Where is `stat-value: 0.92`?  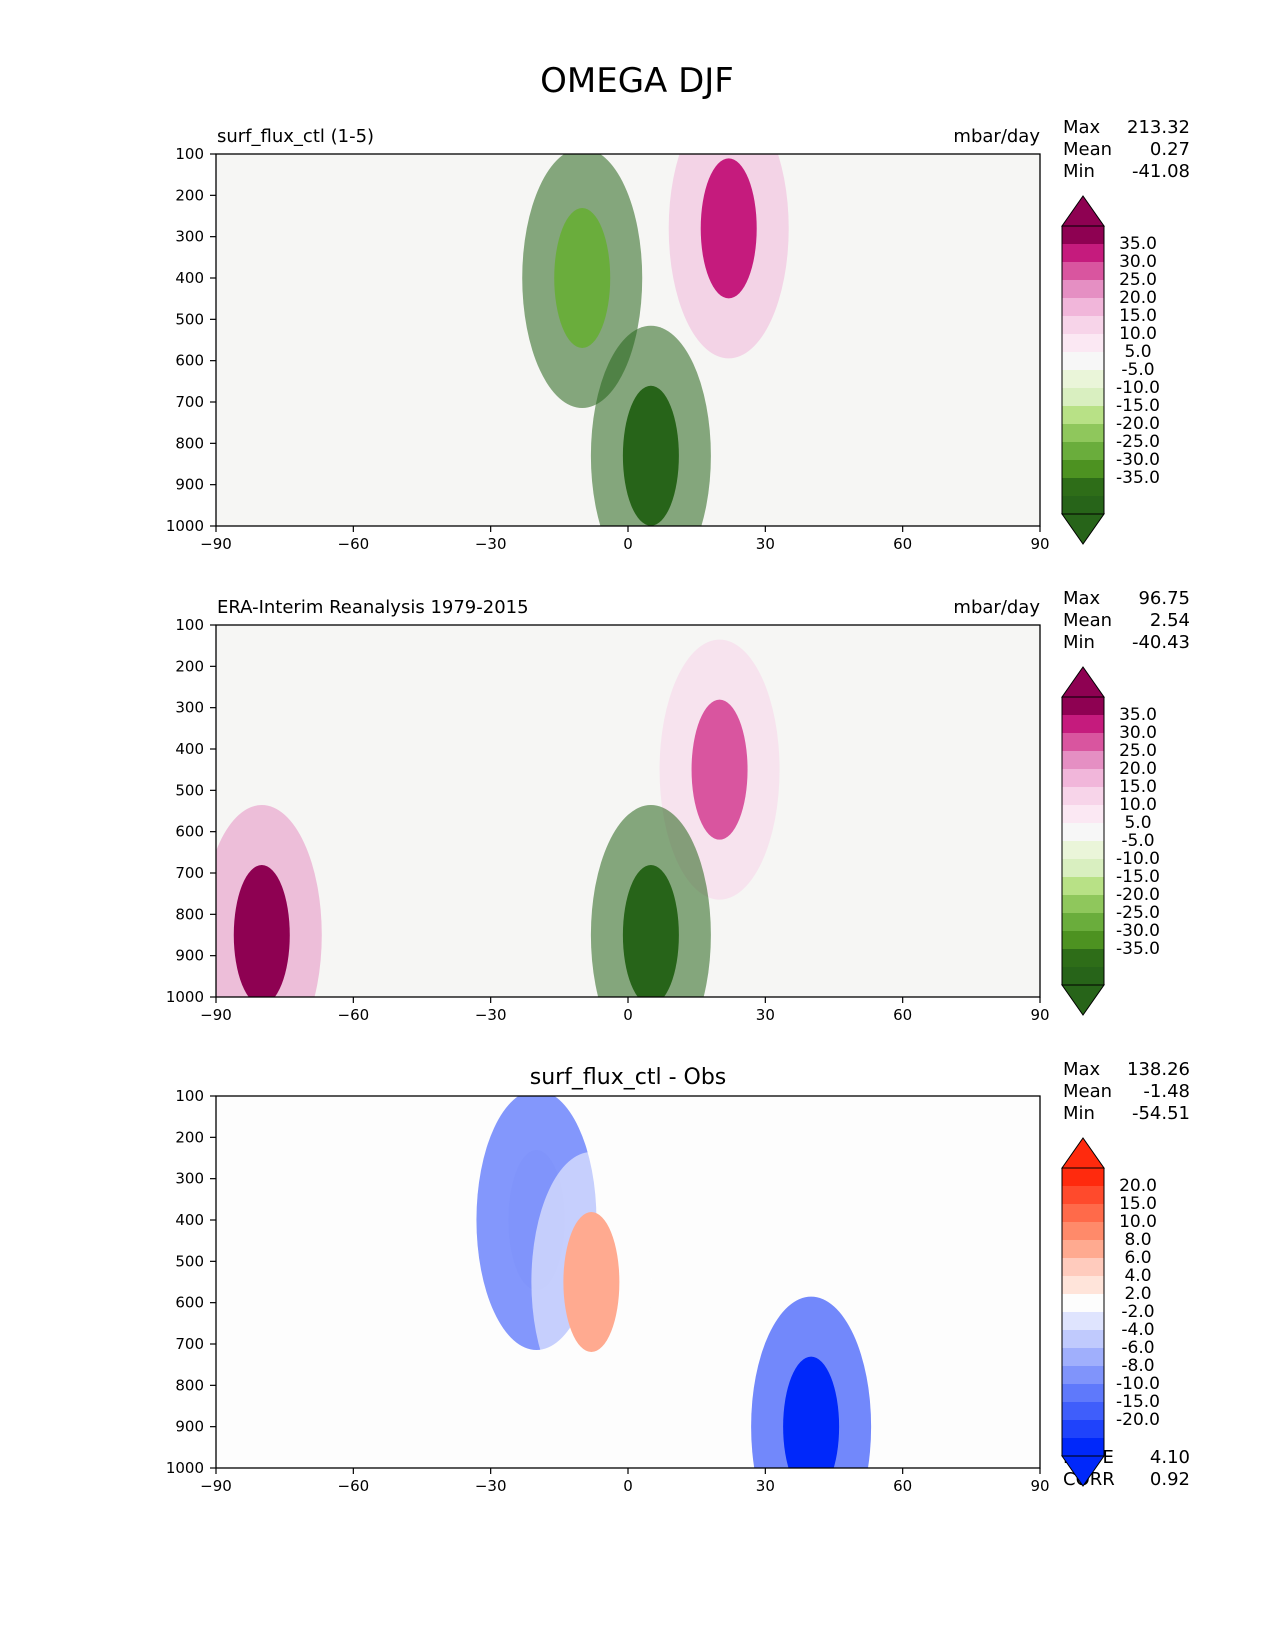 stat-value: 0.92 is located at coordinates (1170, 1479).